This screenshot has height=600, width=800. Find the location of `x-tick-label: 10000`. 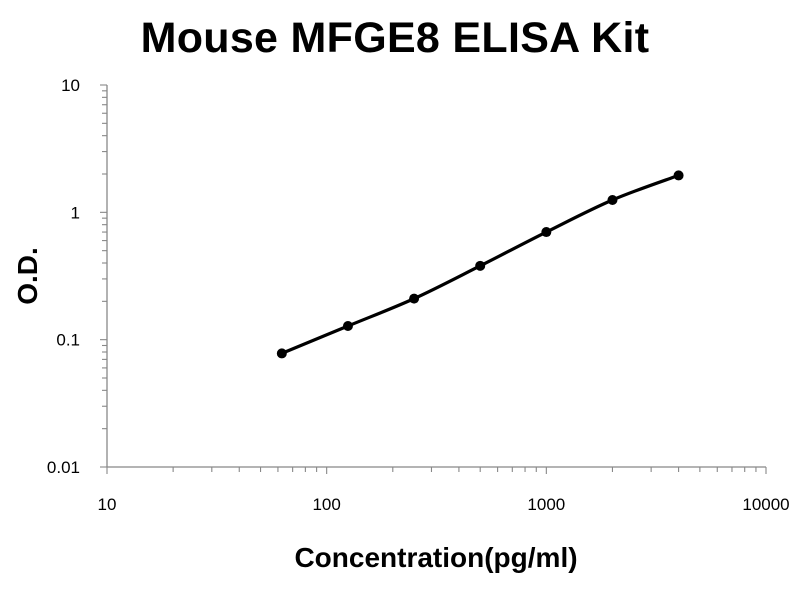

x-tick-label: 10000 is located at coordinates (765, 504).